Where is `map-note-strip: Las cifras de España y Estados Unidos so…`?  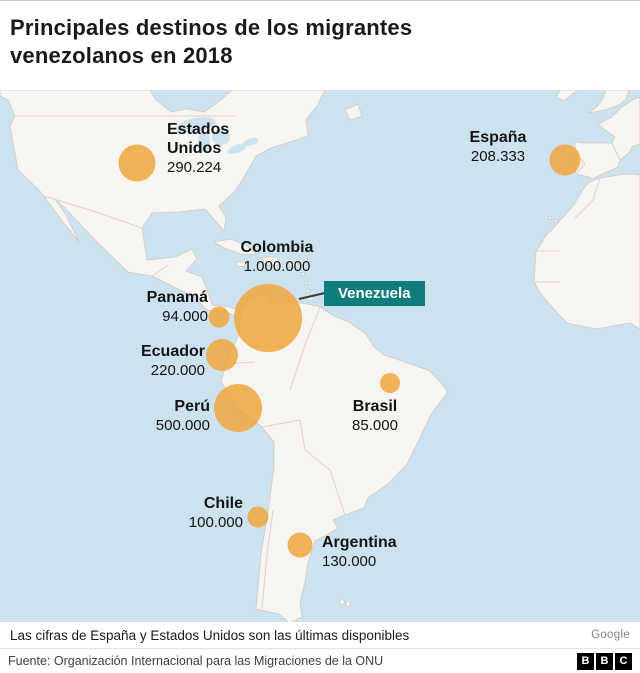 map-note-strip: Las cifras de España y Estados Unidos so… is located at coordinates (320, 635).